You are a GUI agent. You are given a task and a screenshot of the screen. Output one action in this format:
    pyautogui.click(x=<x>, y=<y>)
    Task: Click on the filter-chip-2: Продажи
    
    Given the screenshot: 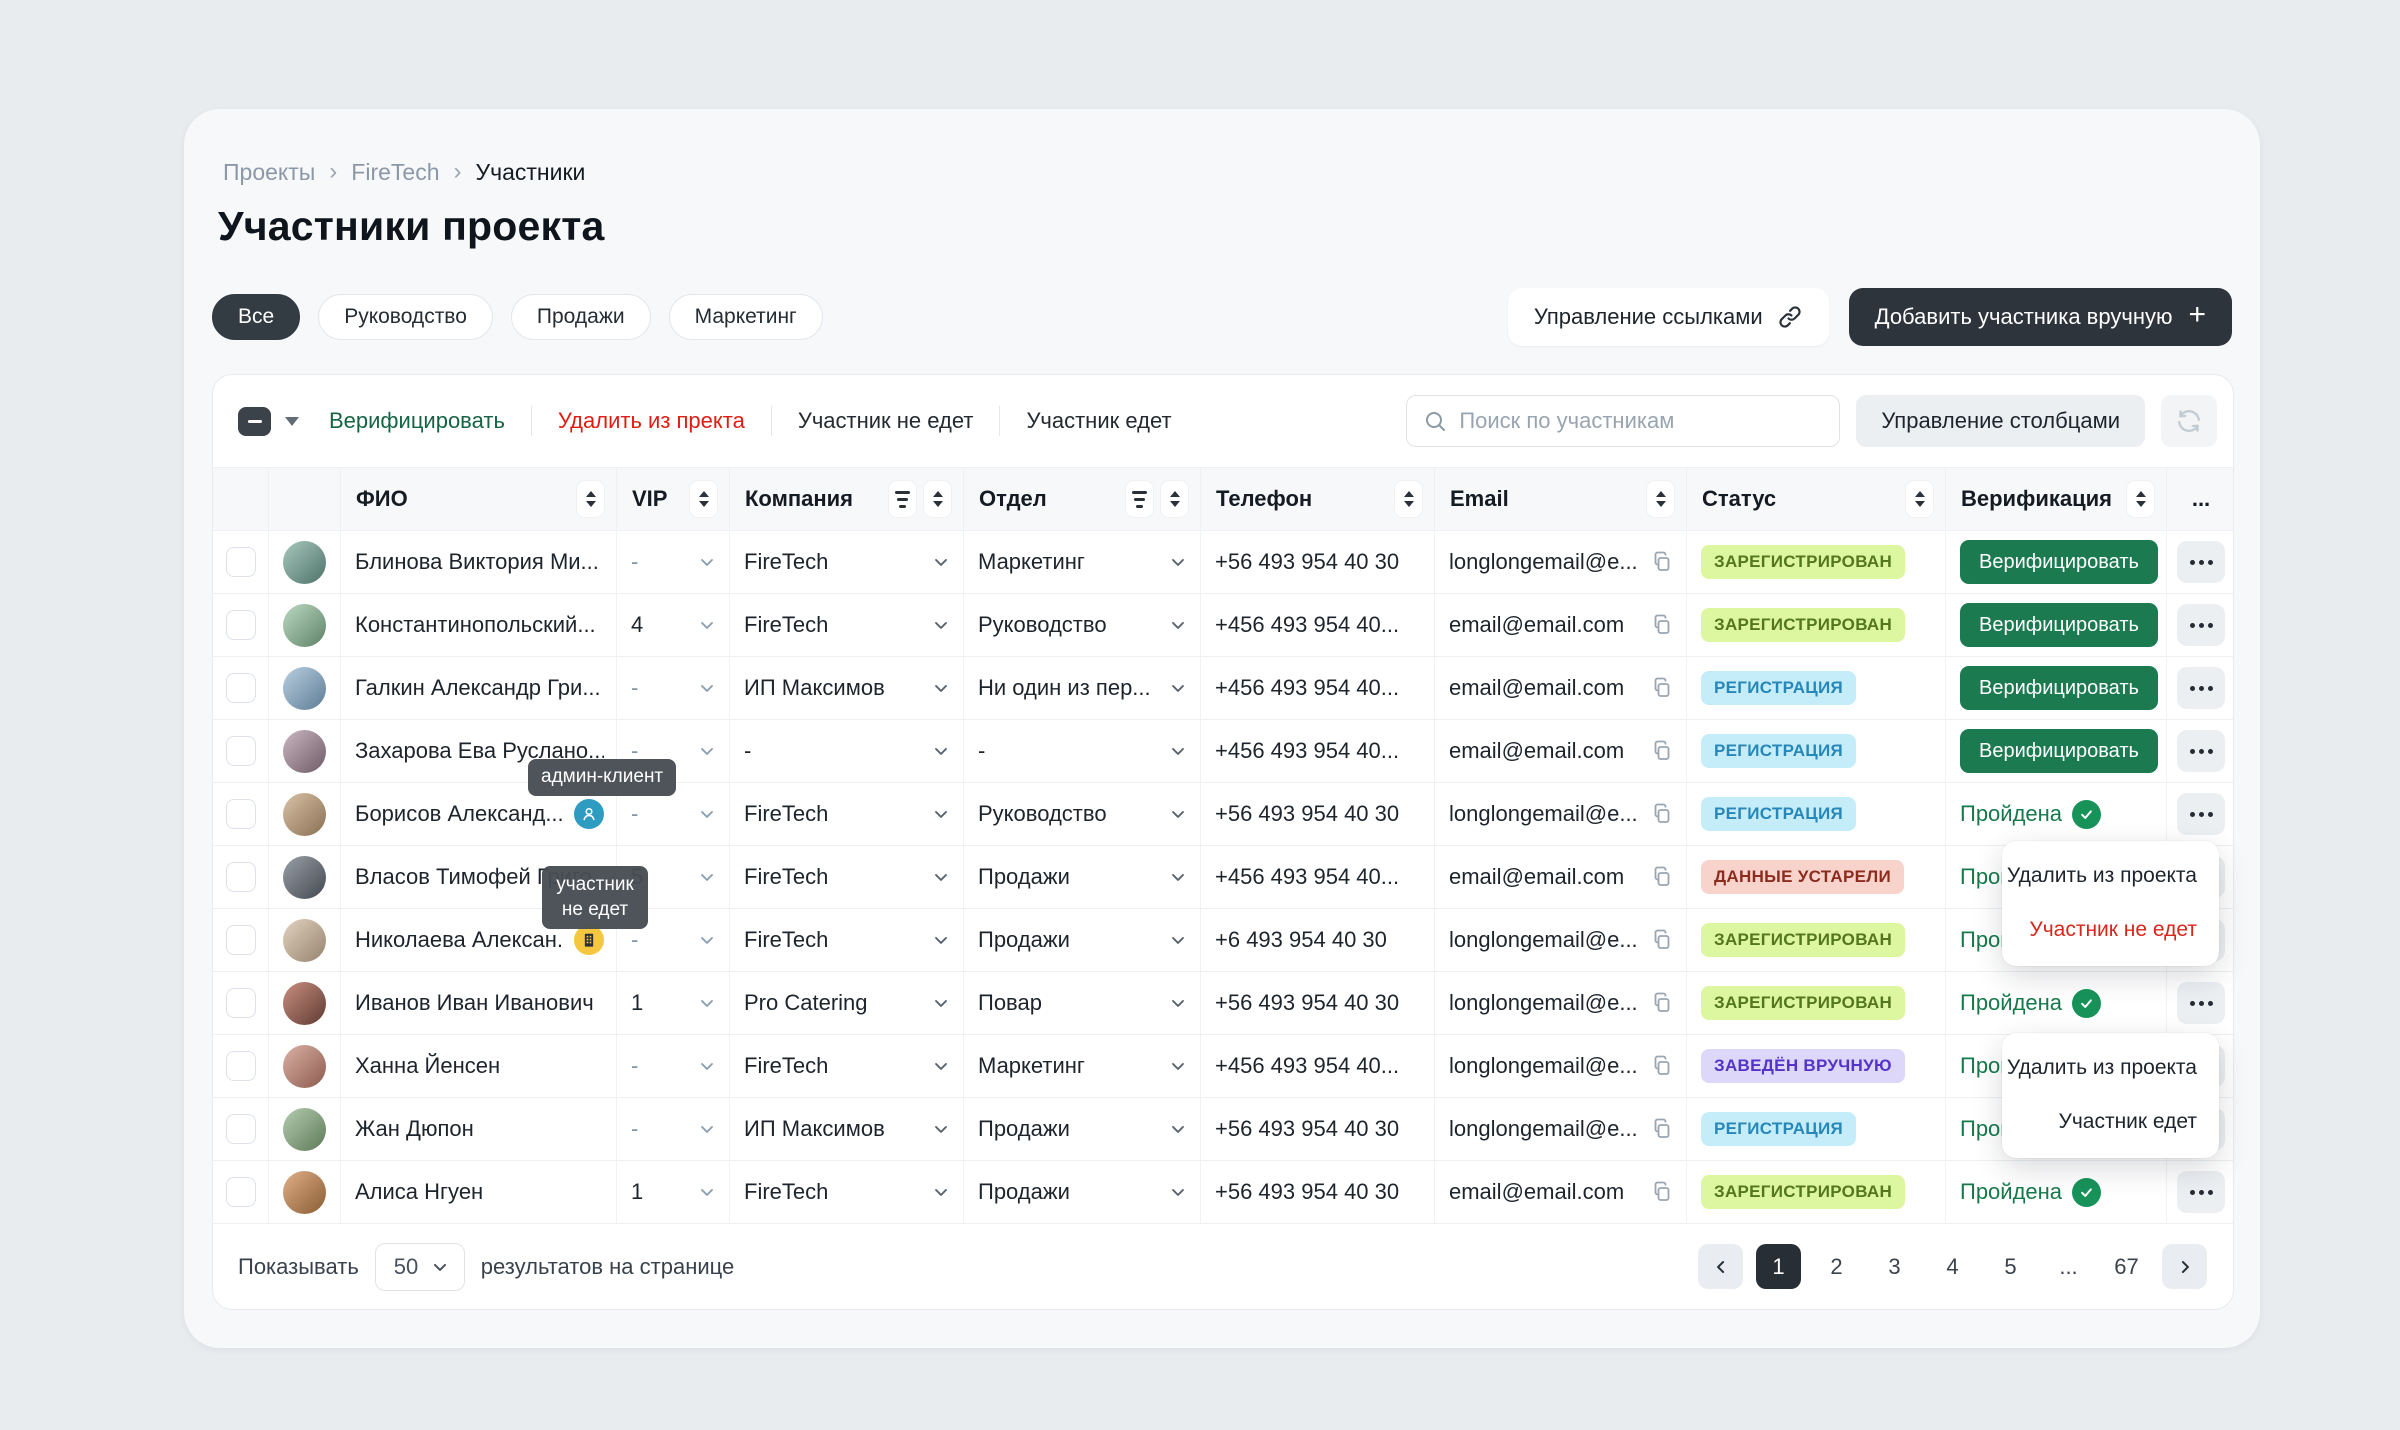 What is the action you would take?
    pyautogui.click(x=580, y=317)
    